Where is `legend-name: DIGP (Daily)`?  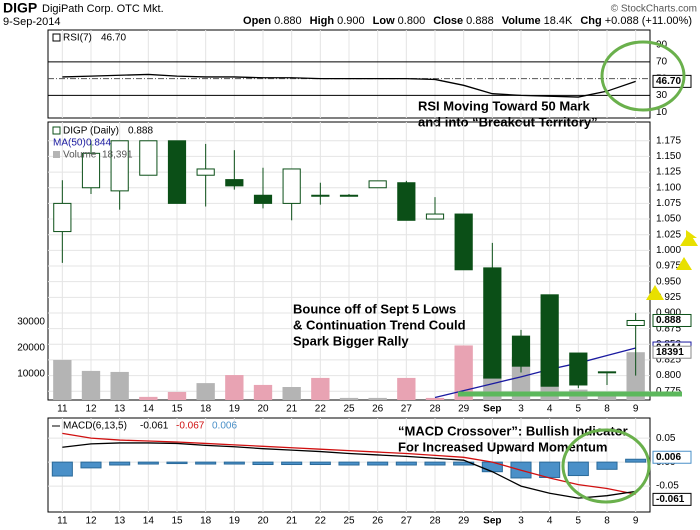 legend-name: DIGP (Daily) is located at coordinates (91, 131).